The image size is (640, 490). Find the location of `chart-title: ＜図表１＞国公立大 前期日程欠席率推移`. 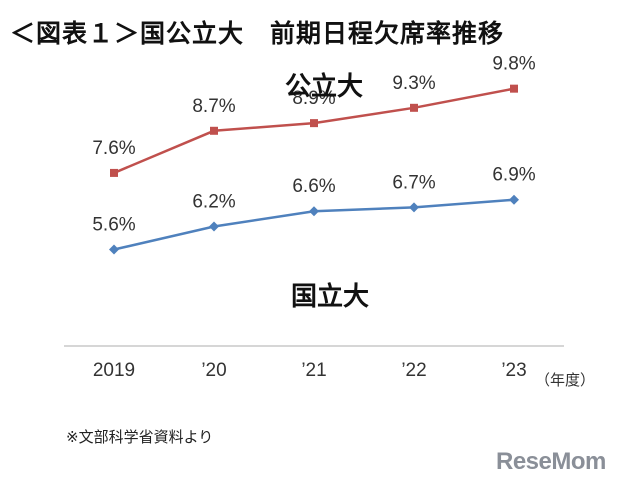

chart-title: ＜図表１＞国公立大 前期日程欠席率推移 is located at coordinates (257, 33).